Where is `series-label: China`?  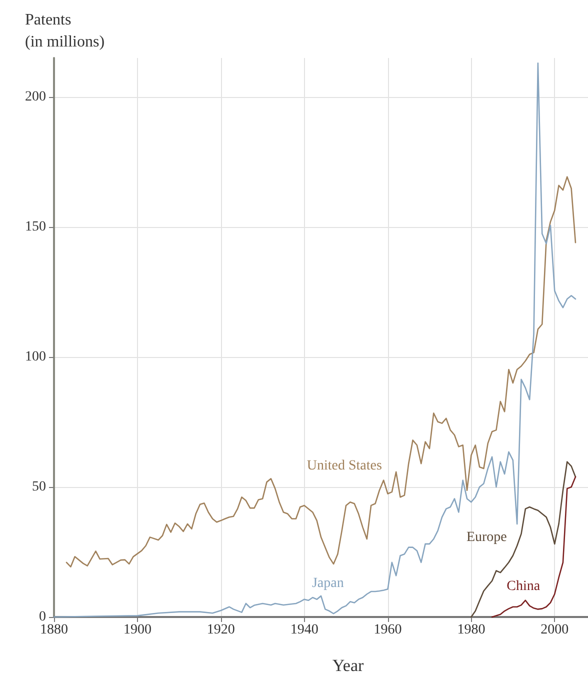
series-label: China is located at coordinates (523, 586).